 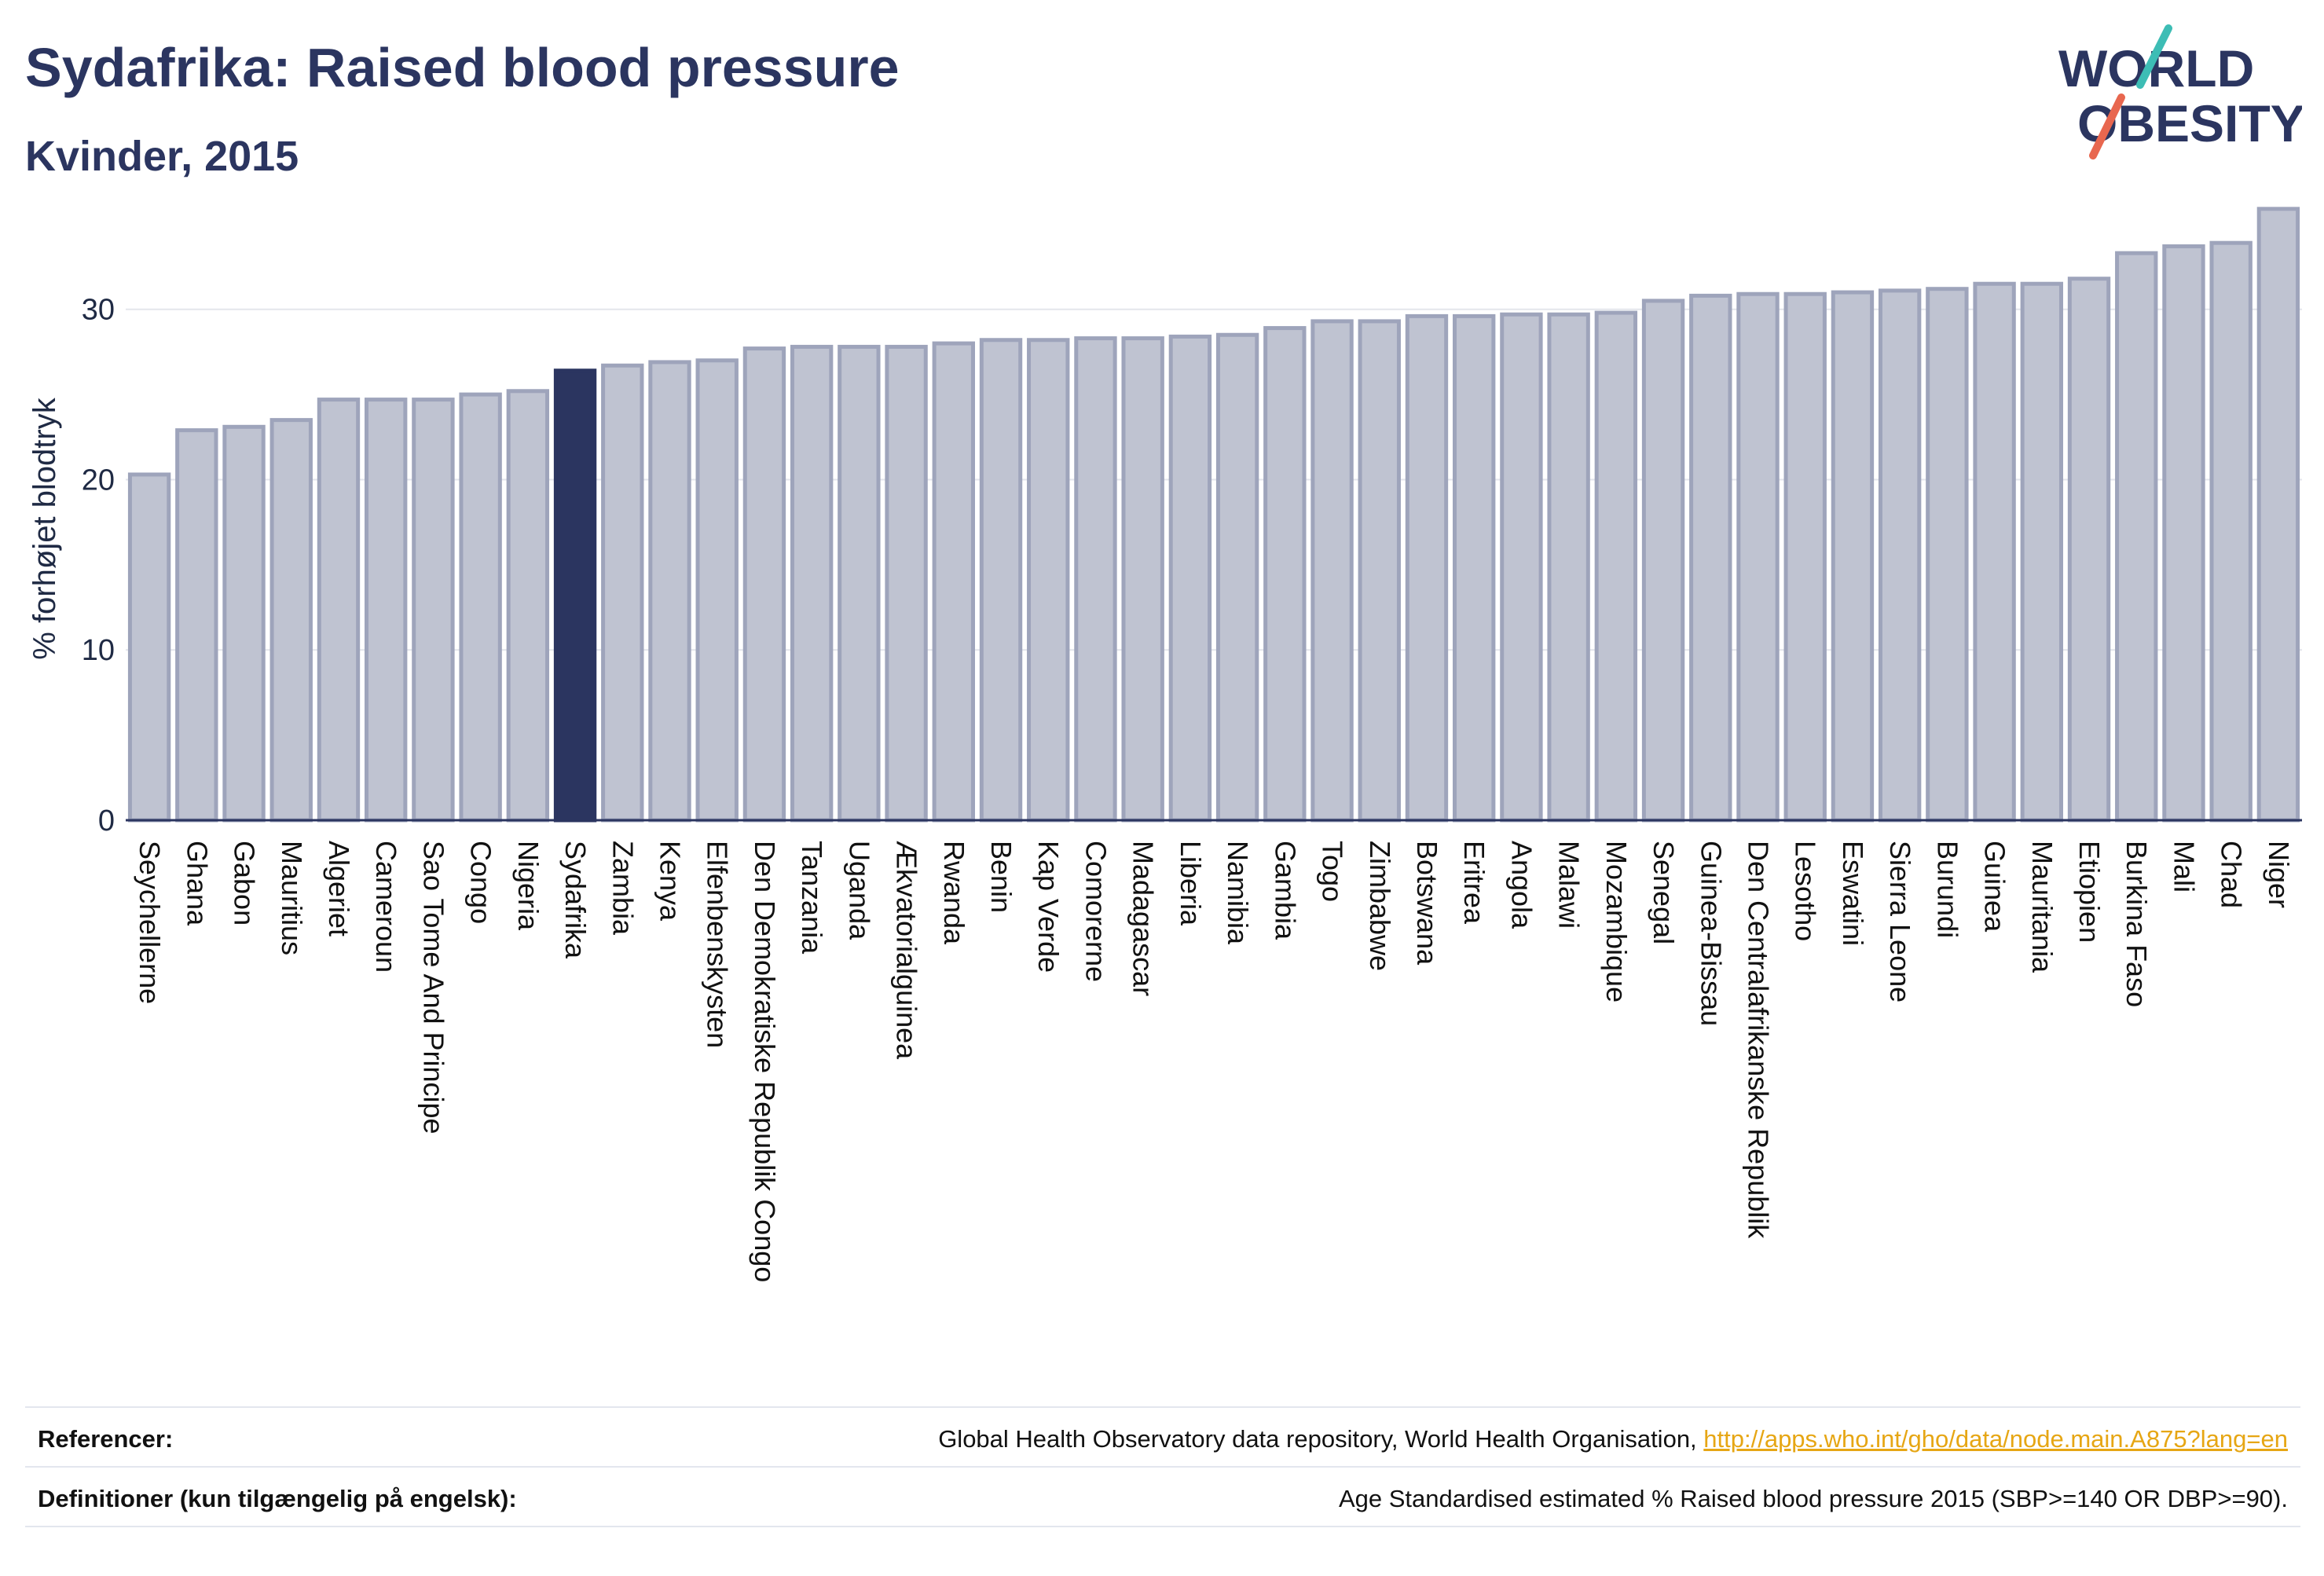 I want to click on x-tick-label: Gabon, so click(x=245, y=883).